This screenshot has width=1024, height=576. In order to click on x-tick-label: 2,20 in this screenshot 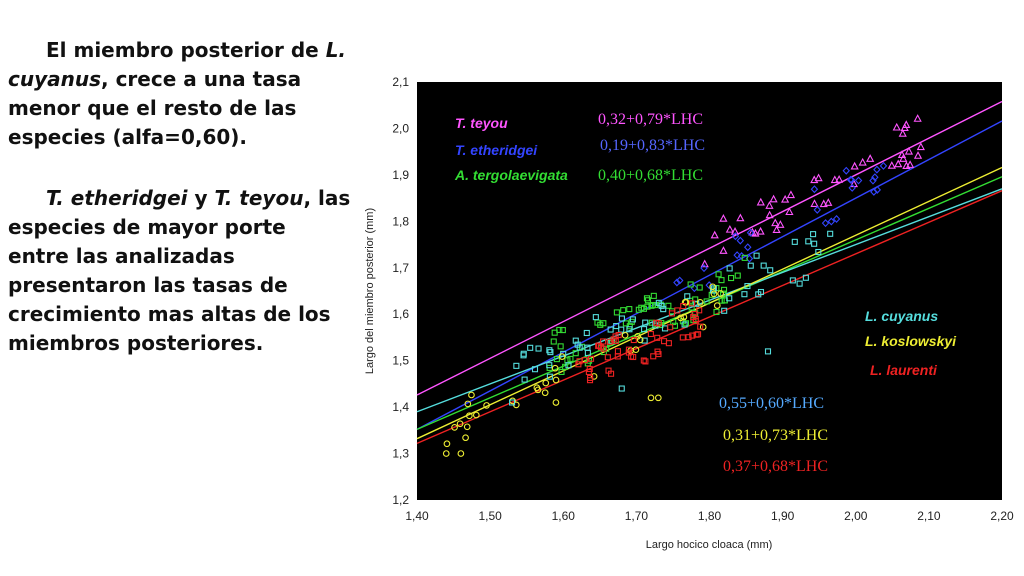, I will do `click(1002, 516)`.